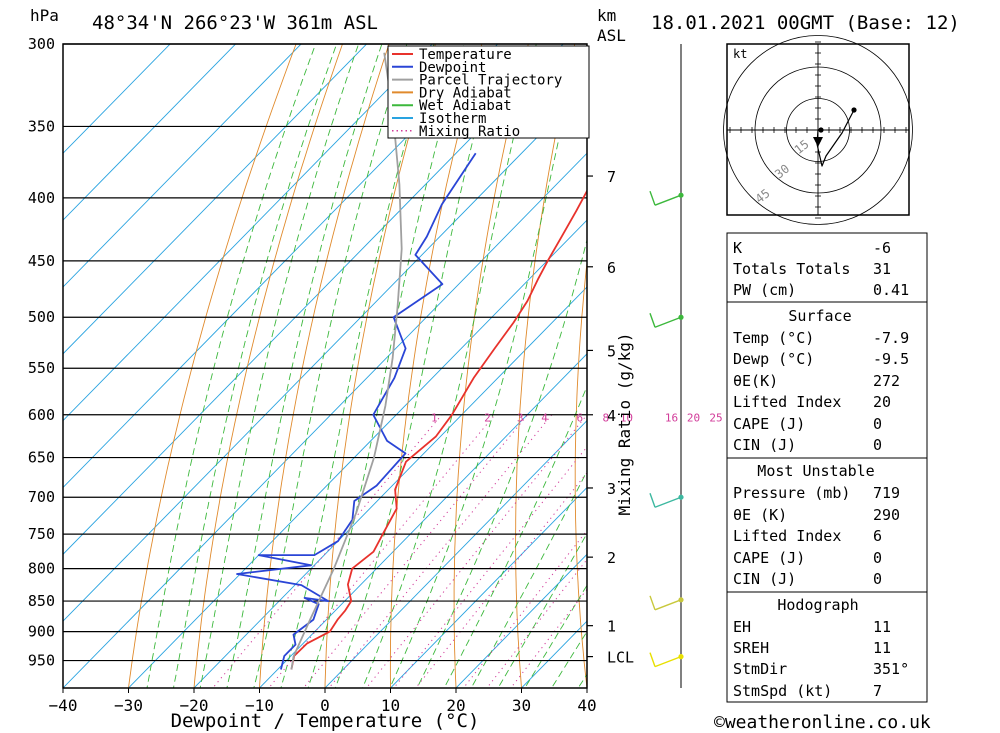 The height and width of the screenshot is (733, 1000). I want to click on km-tick-label: 5, so click(611, 351).